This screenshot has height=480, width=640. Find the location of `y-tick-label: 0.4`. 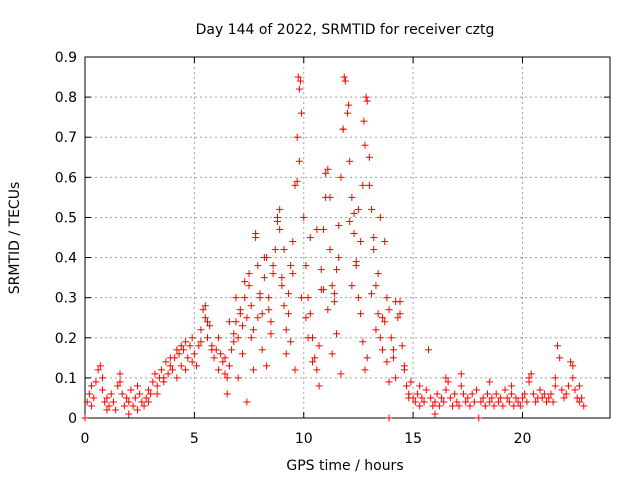

y-tick-label: 0.4 is located at coordinates (66, 259).